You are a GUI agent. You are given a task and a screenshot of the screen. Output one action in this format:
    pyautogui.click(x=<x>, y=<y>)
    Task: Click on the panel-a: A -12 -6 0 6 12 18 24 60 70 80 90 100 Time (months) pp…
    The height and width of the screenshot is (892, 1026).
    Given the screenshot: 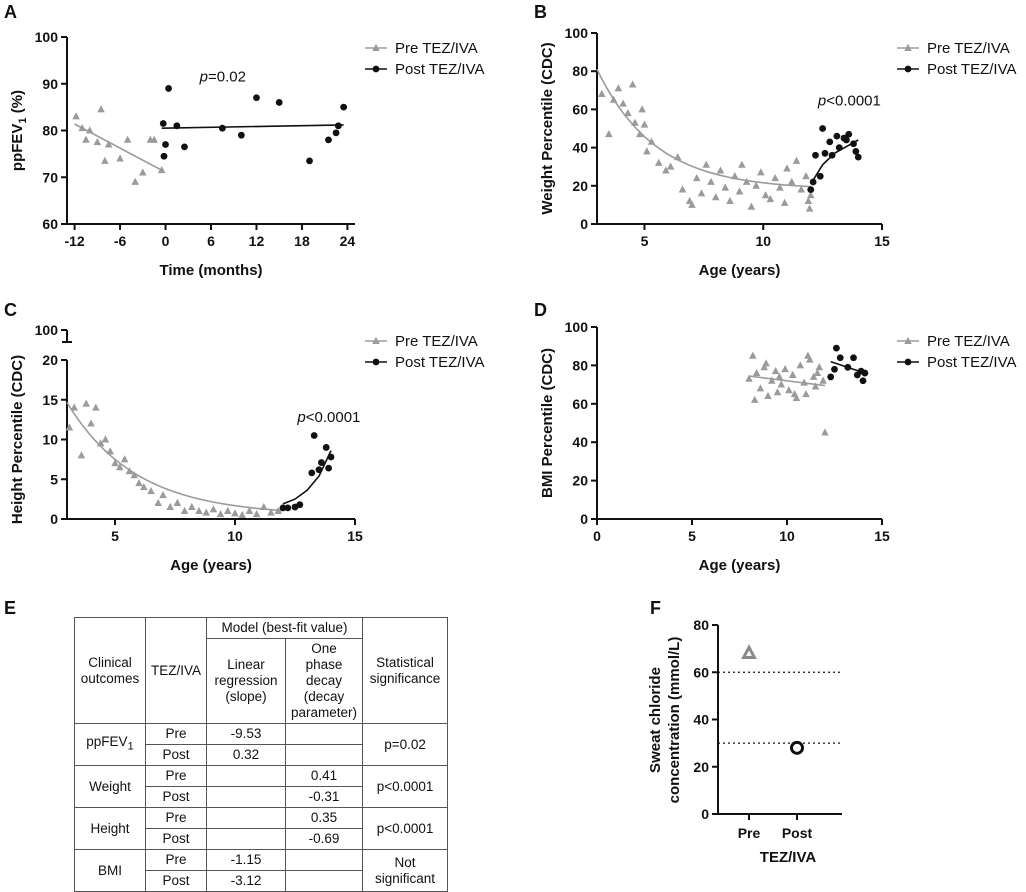 What is the action you would take?
    pyautogui.click(x=244, y=140)
    